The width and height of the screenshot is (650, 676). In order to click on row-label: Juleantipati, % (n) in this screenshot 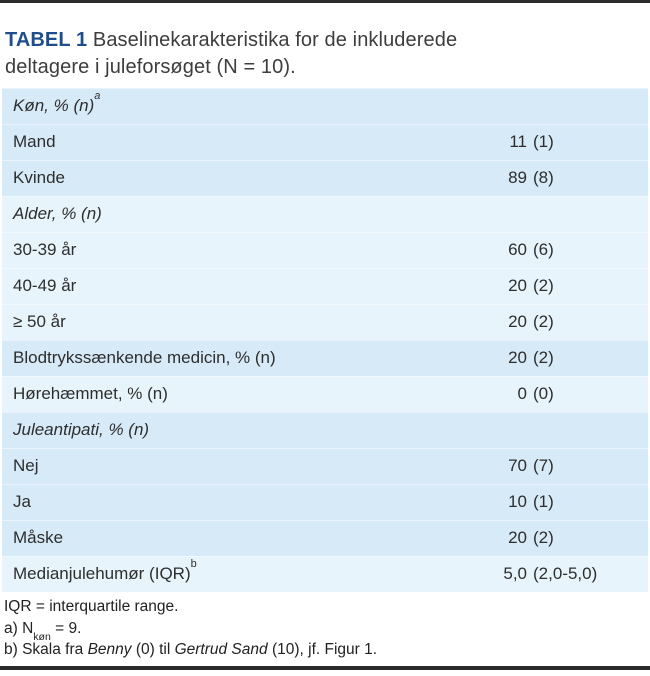, I will do `click(81, 429)`.